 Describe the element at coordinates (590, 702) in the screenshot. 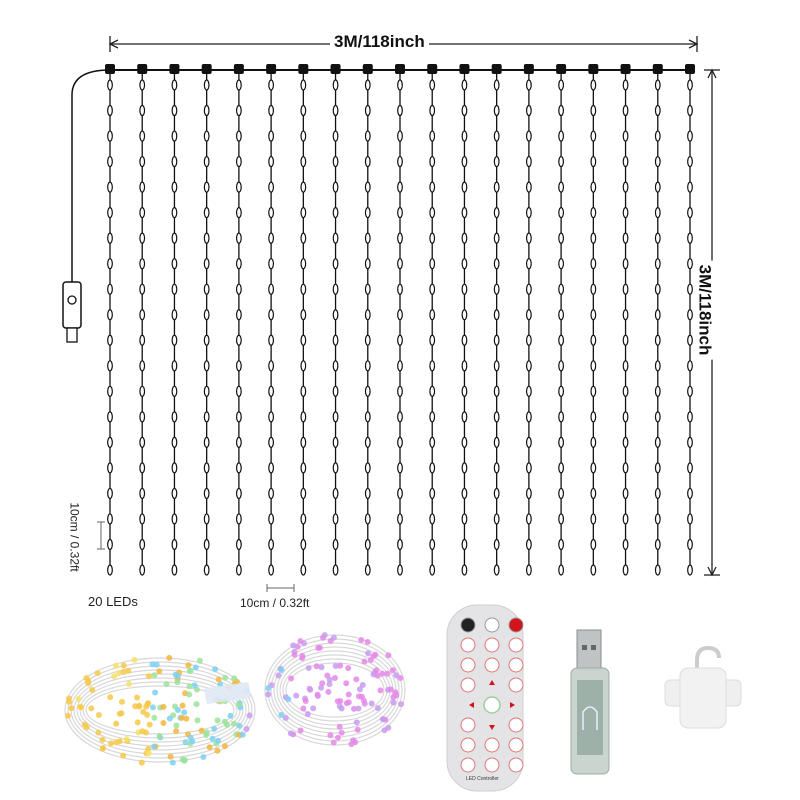

I see `usb-receiver` at that location.